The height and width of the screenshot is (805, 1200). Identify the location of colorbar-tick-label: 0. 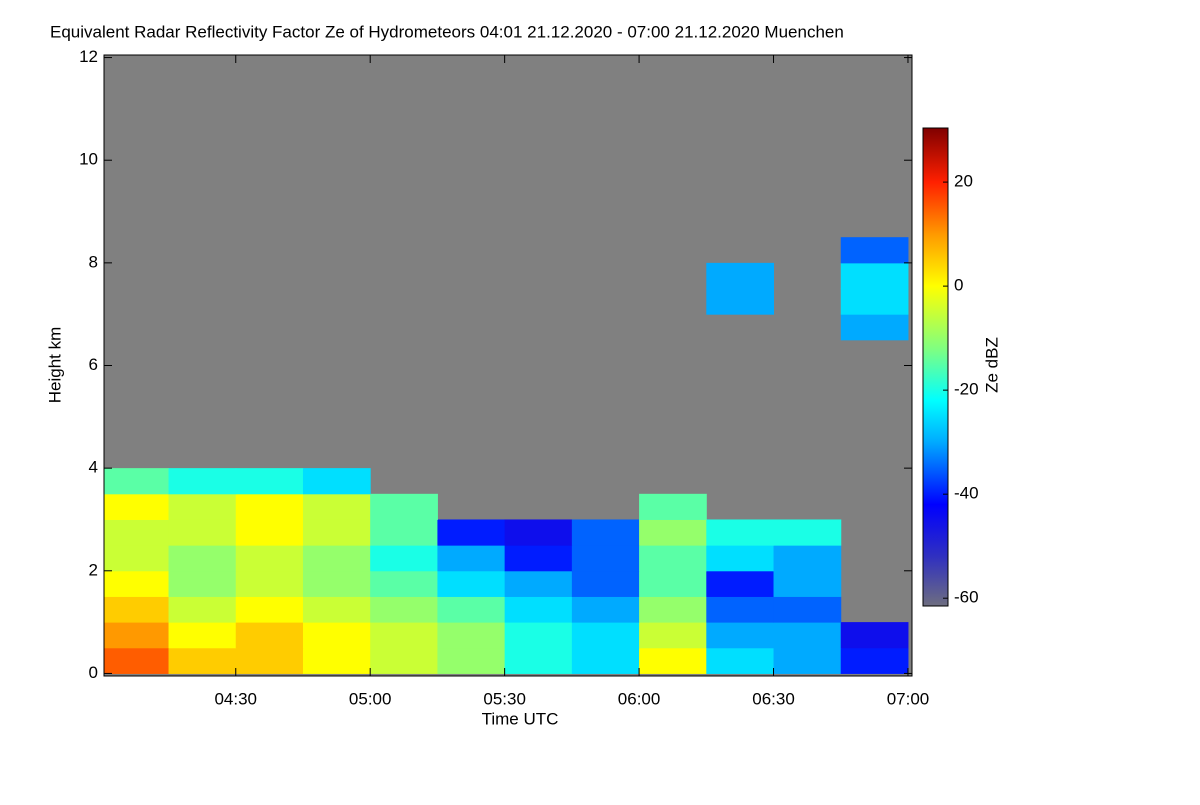
(958, 285).